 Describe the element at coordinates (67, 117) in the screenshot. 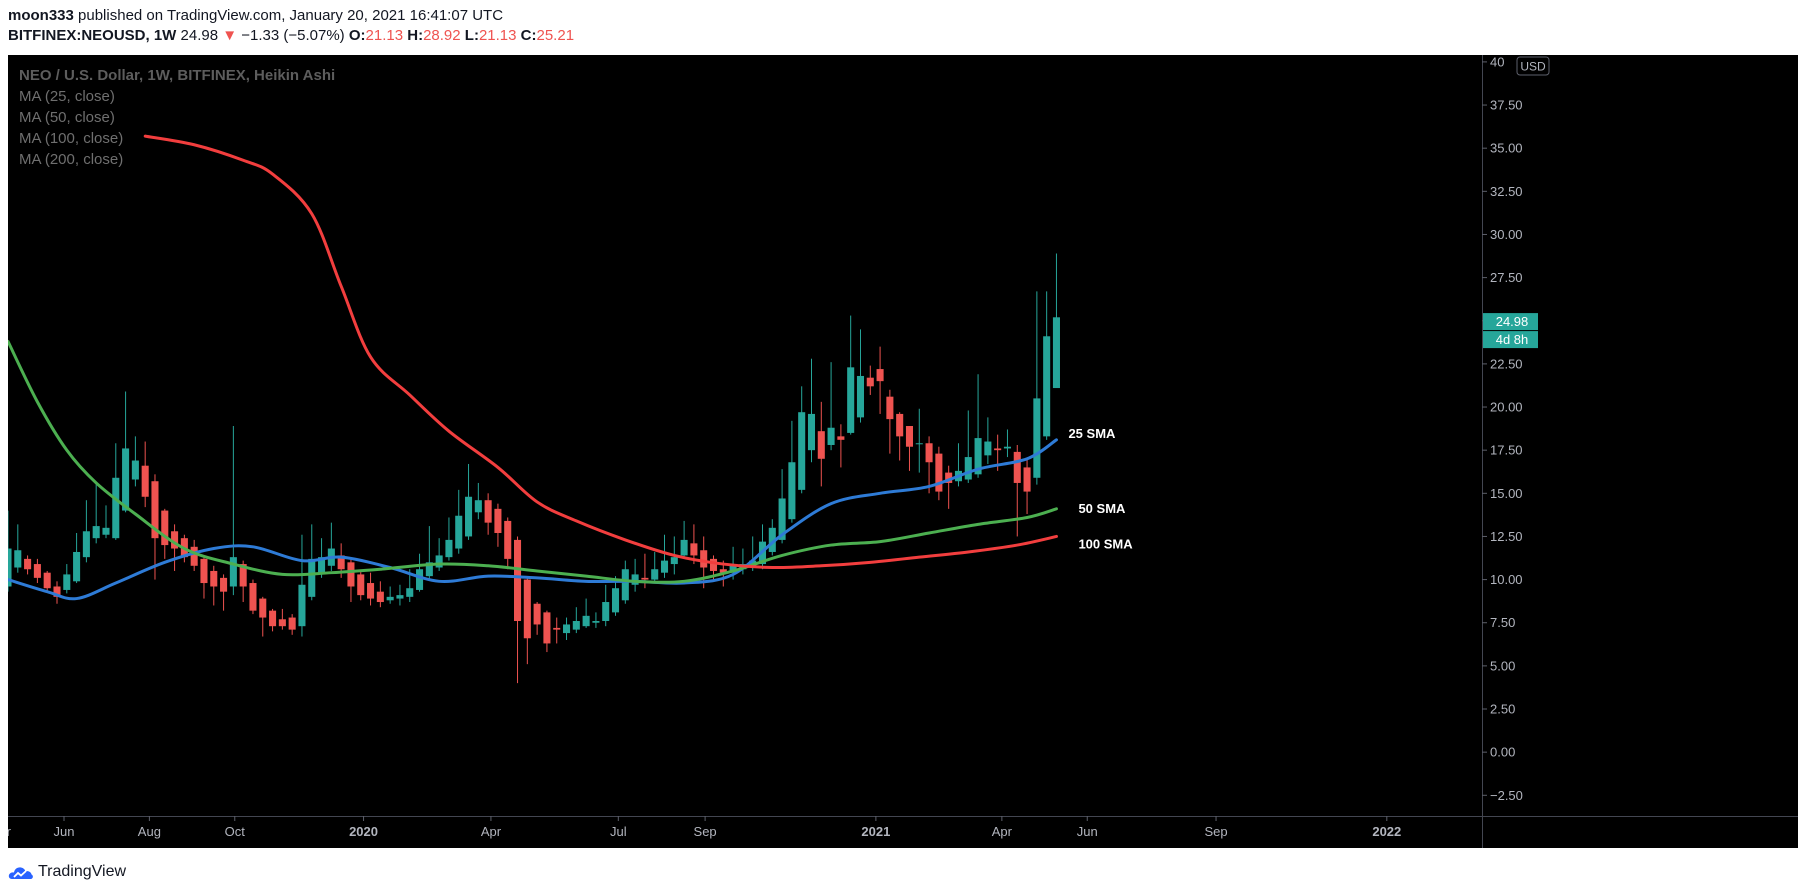

I see `legend-ma-50: MA (50, close)` at that location.